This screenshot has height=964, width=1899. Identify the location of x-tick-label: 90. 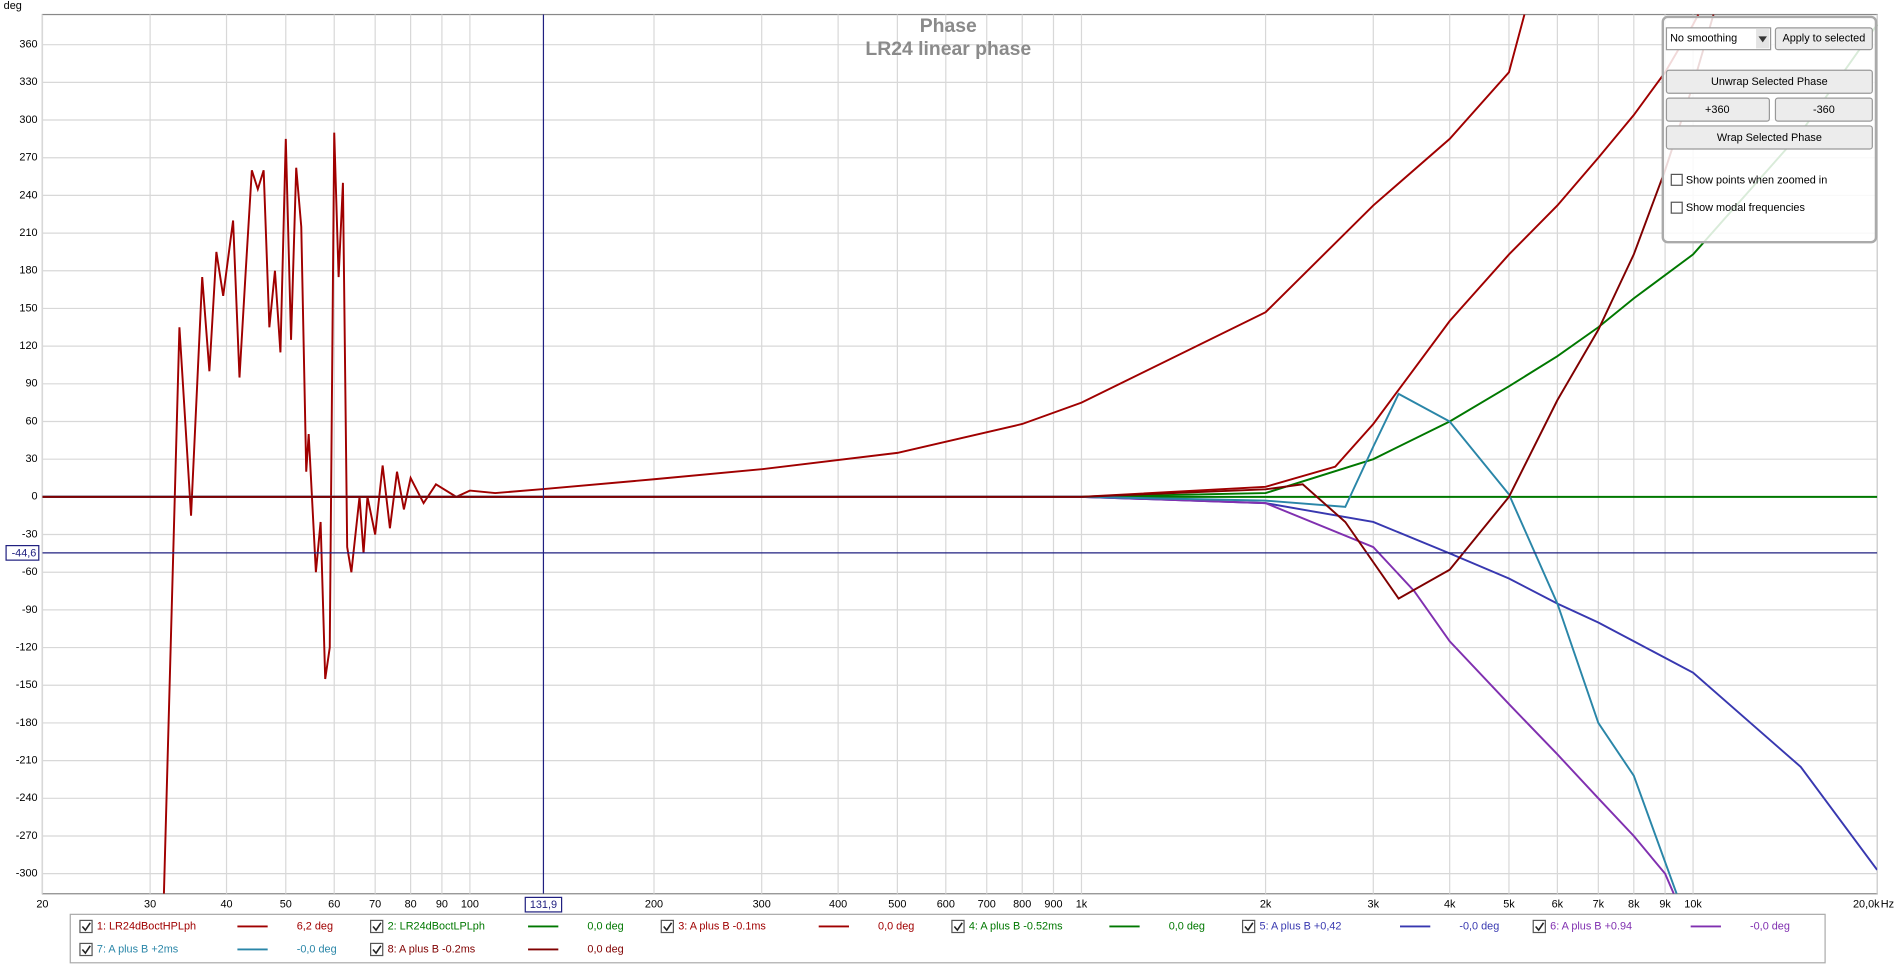
(442, 905).